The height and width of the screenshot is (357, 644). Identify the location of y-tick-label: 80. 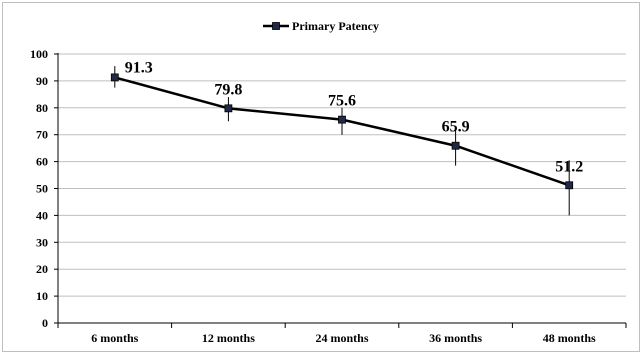
(42, 108).